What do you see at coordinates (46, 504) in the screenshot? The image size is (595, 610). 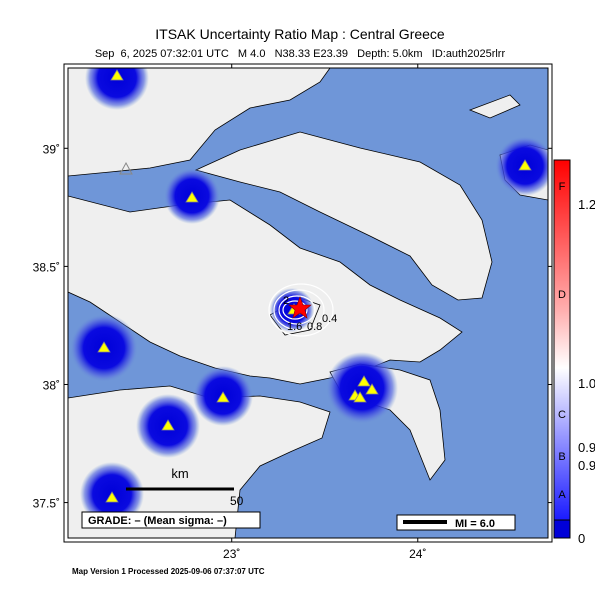 I see `lat-tick-label: 37.5˚` at bounding box center [46, 504].